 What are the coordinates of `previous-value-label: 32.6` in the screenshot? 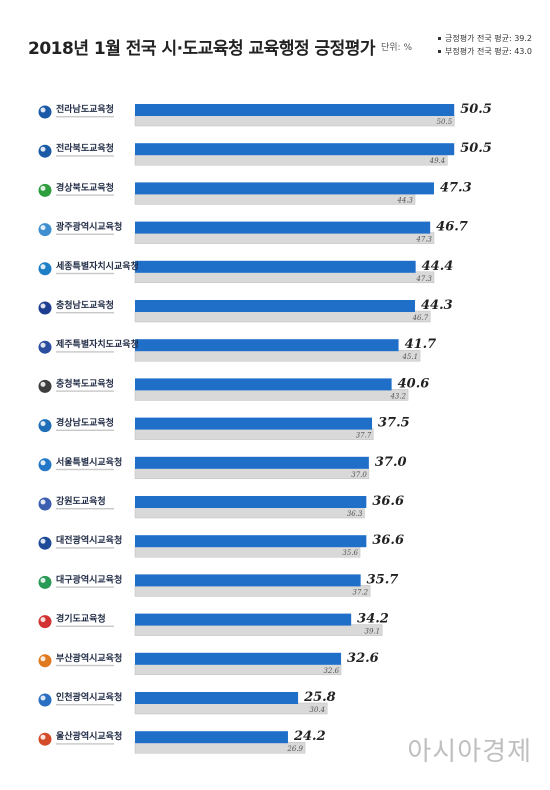 It's located at (331, 671).